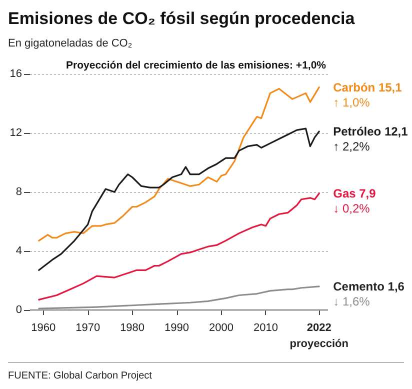 This screenshot has width=412, height=389. What do you see at coordinates (367, 87) in the screenshot?
I see `text: Carbón 15,1` at bounding box center [367, 87].